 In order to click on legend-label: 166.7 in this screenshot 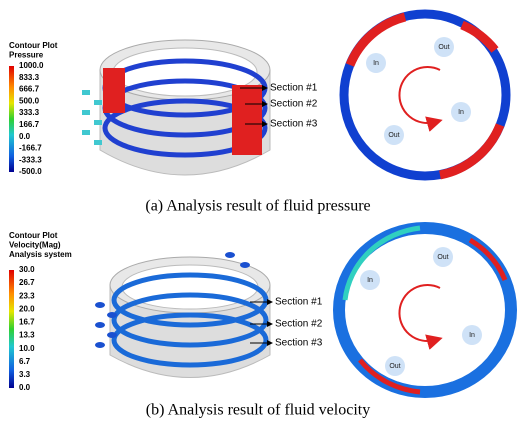, I will do `click(29, 124)`.